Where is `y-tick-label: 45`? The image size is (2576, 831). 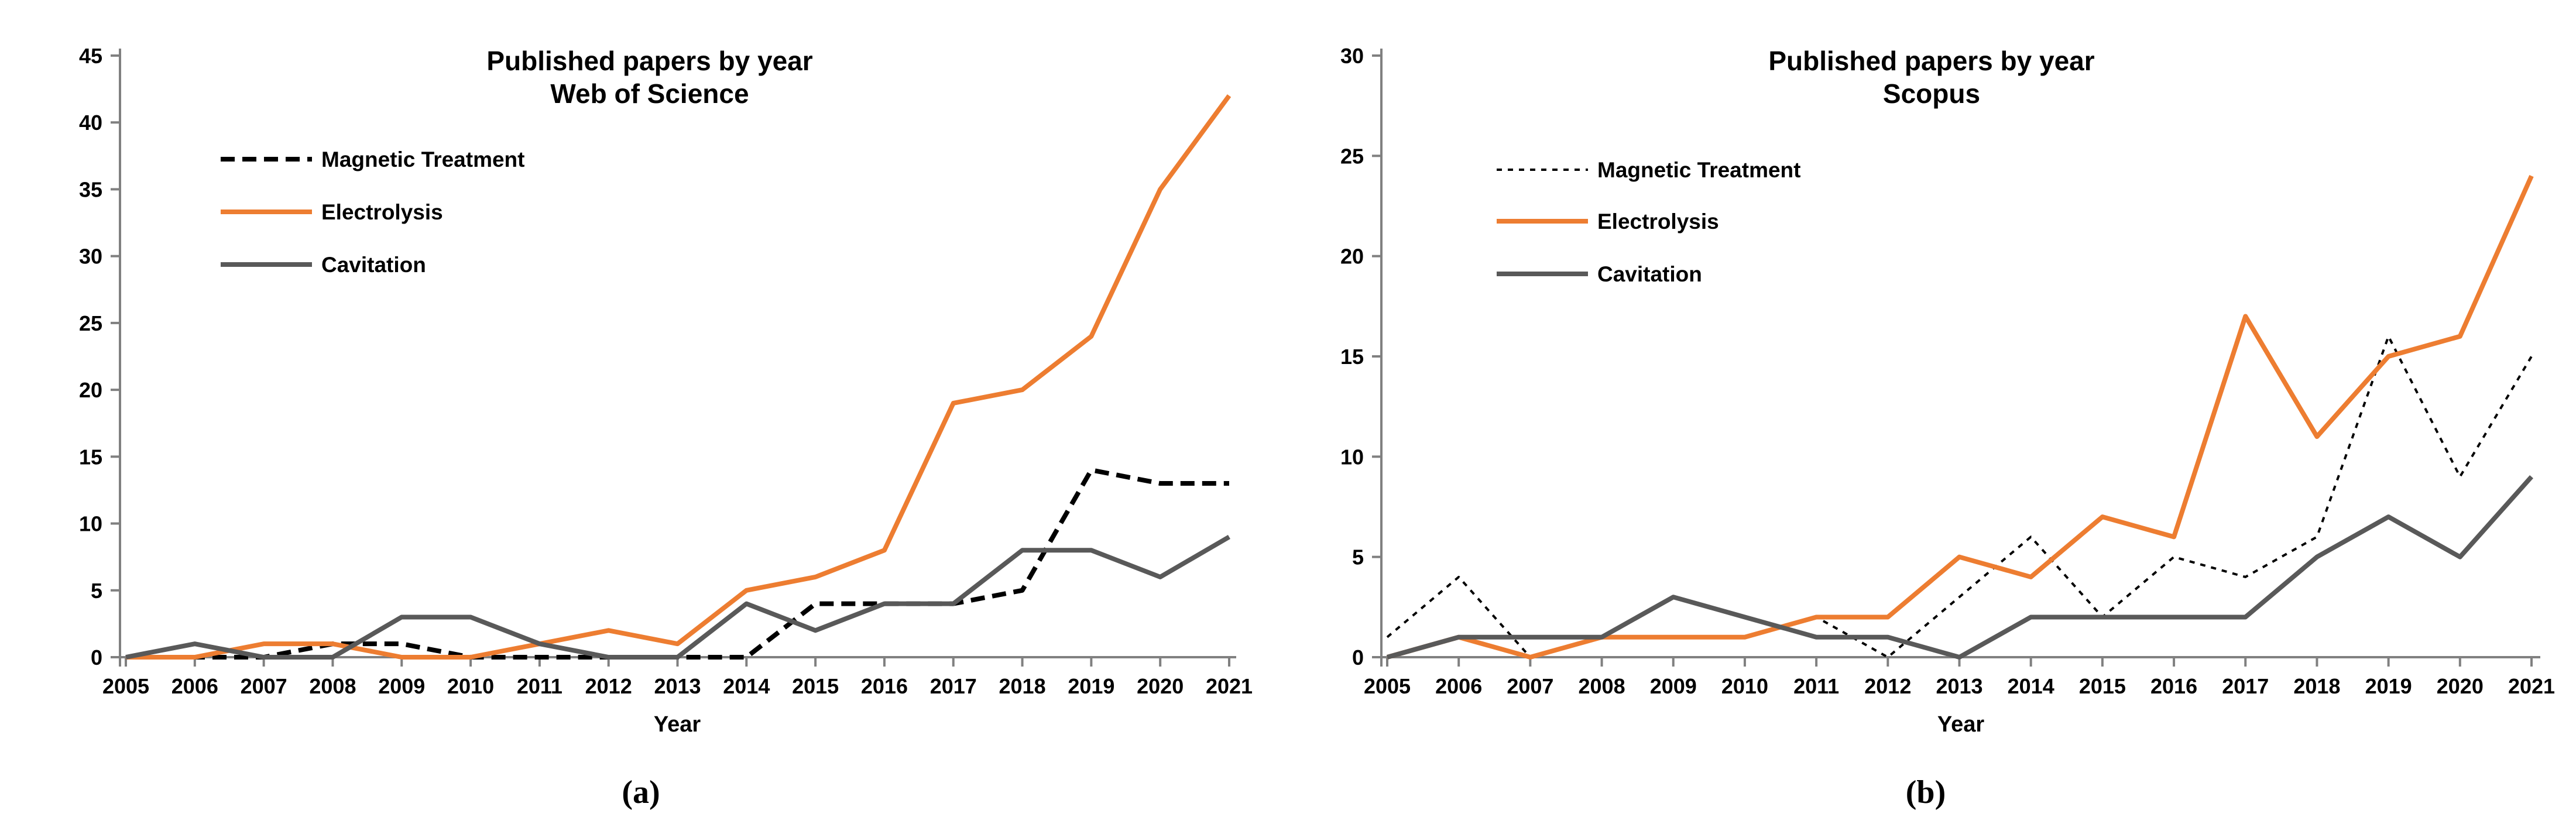
y-tick-label: 45 is located at coordinates (90, 56).